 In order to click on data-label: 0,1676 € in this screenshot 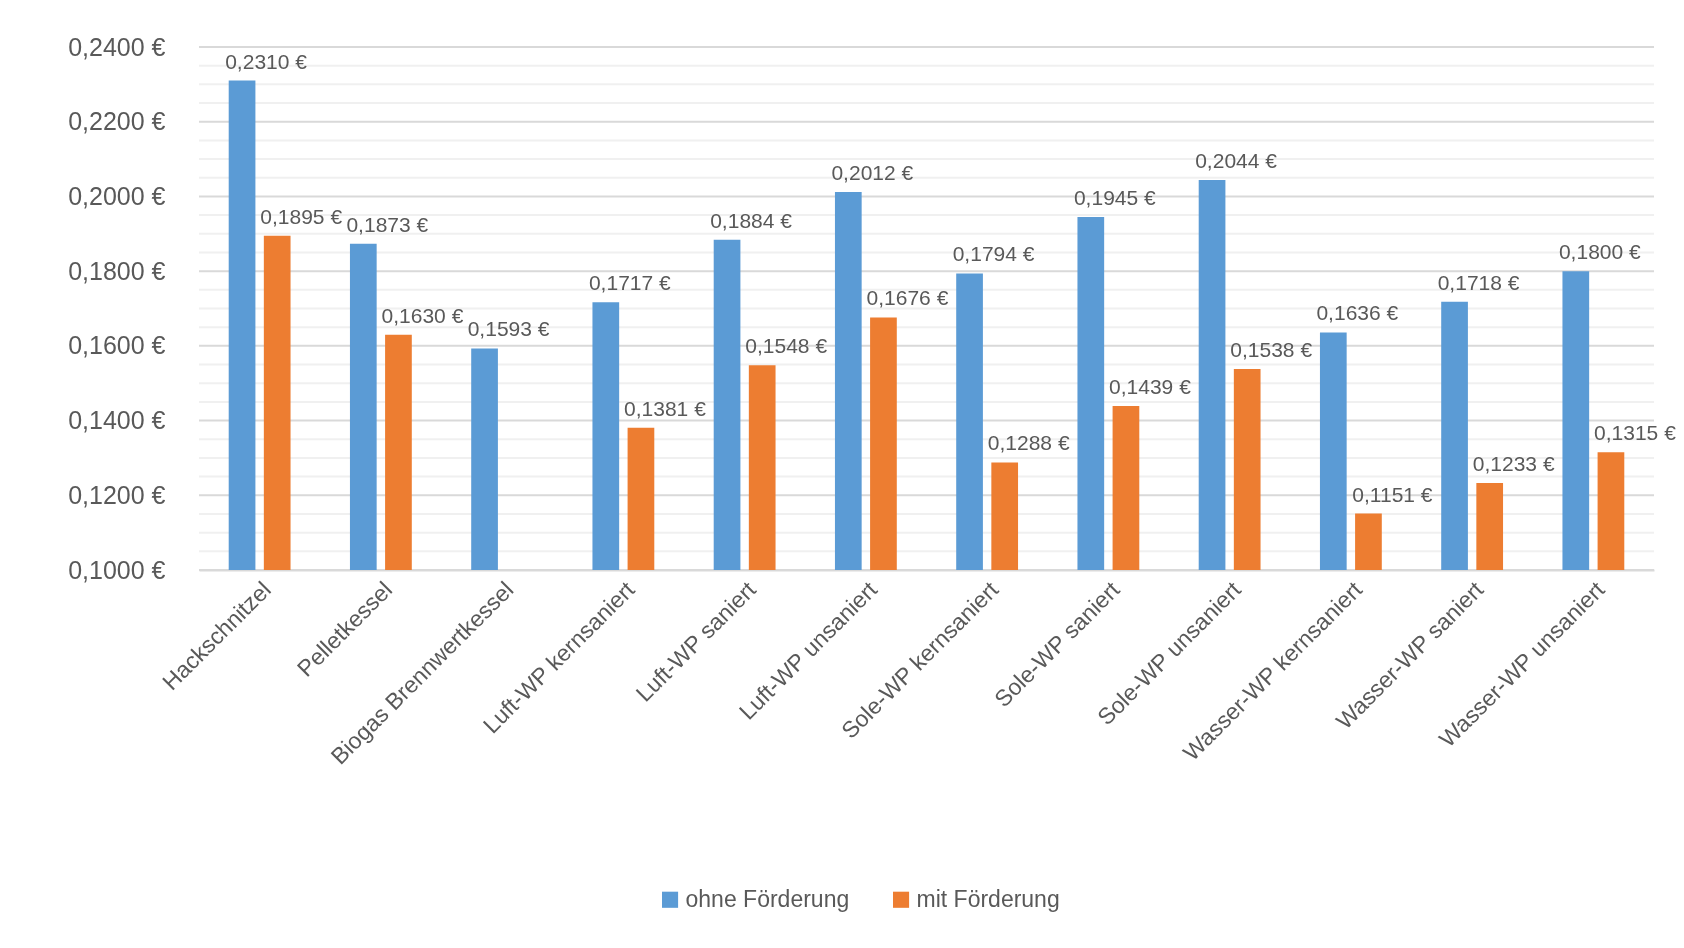, I will do `click(907, 298)`.